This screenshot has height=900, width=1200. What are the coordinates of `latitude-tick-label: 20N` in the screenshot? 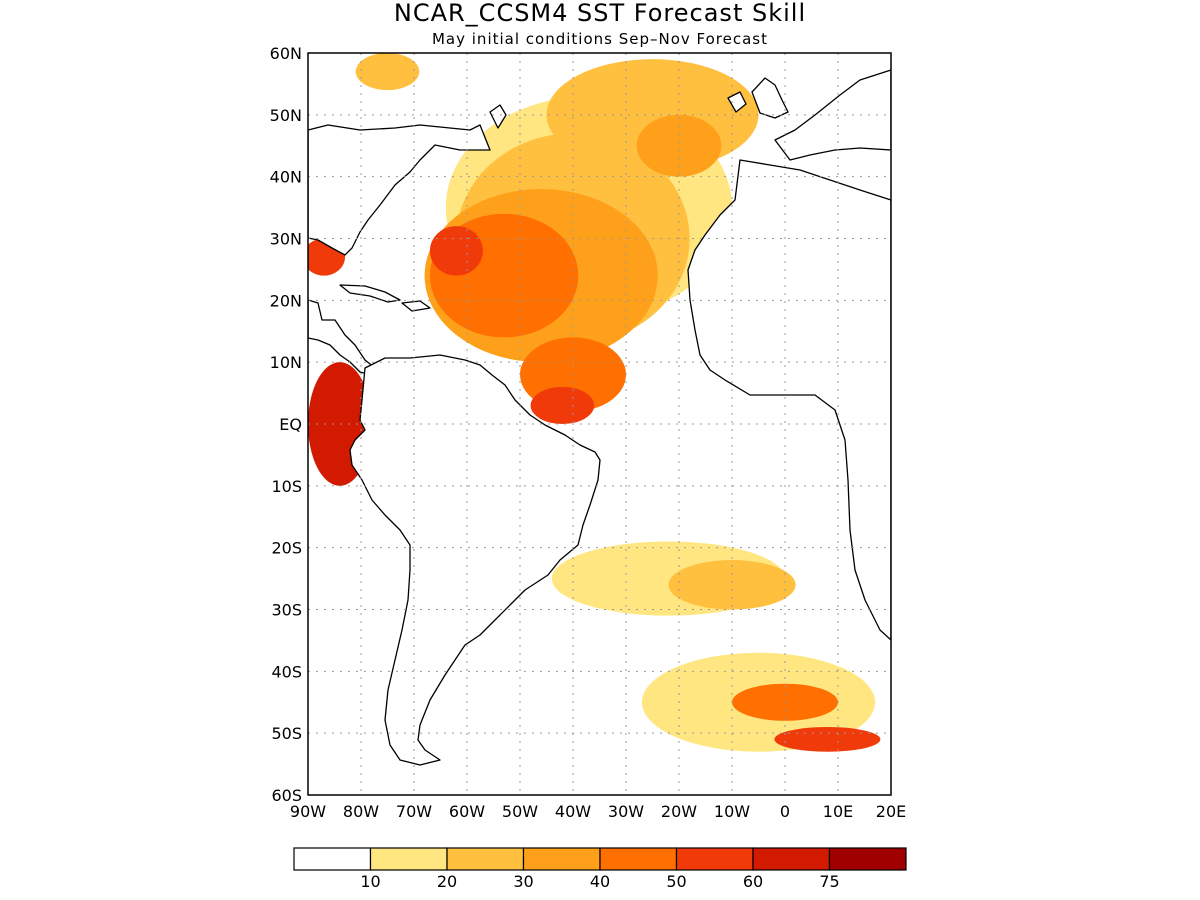 It's located at (286, 300).